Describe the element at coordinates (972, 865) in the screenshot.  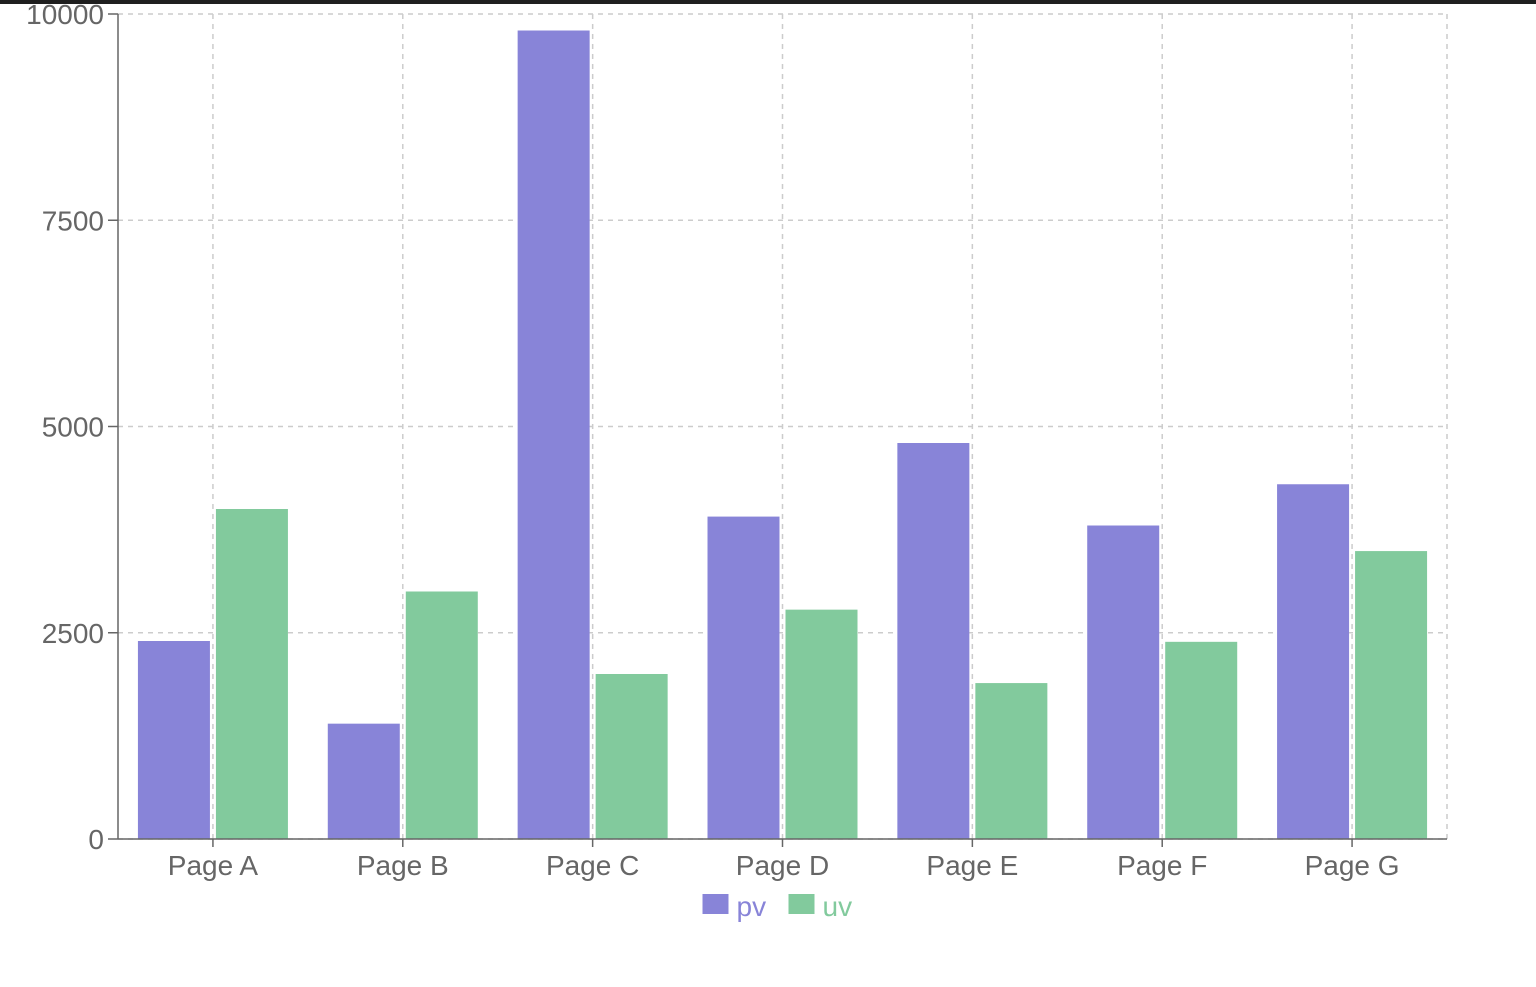
I see `x-tick-label: Page E` at that location.